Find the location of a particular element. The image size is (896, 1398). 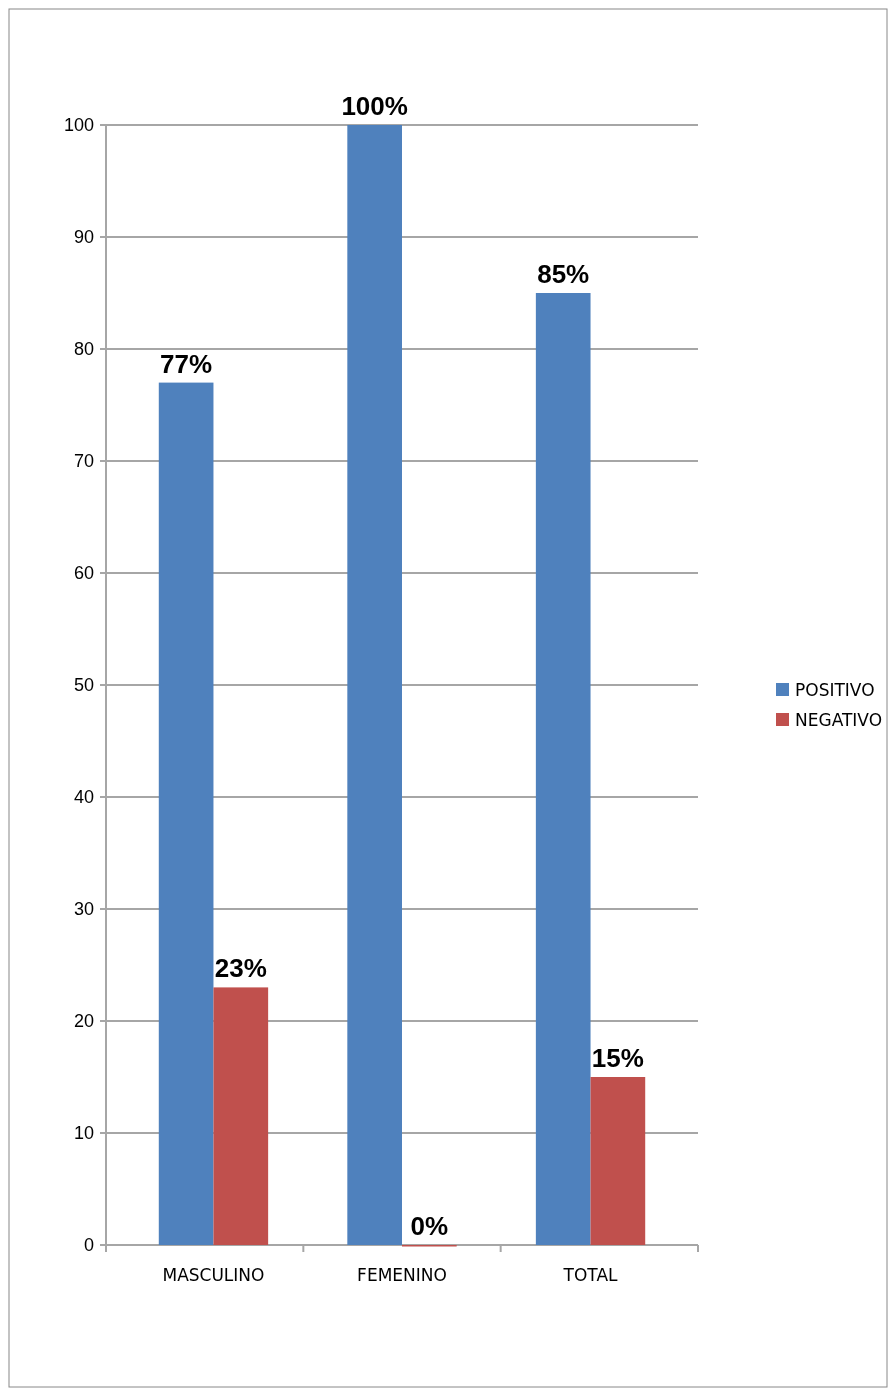

y-tick-label: 10 is located at coordinates (83, 1133).